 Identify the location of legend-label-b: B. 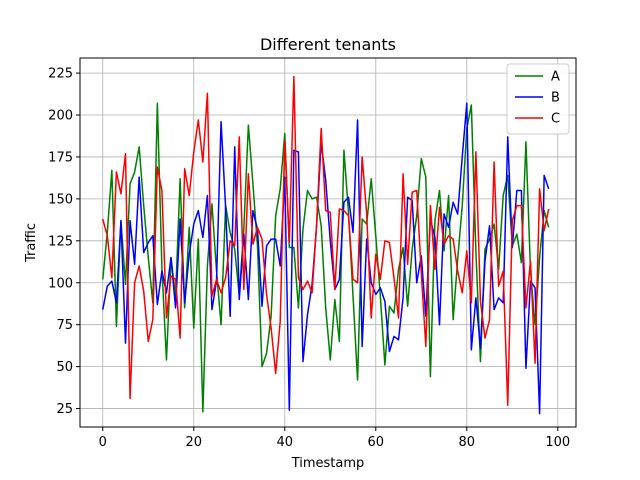
(555, 98).